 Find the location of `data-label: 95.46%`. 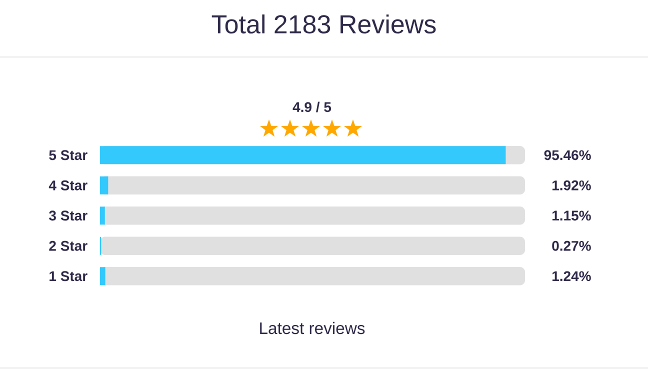

data-label: 95.46% is located at coordinates (567, 155).